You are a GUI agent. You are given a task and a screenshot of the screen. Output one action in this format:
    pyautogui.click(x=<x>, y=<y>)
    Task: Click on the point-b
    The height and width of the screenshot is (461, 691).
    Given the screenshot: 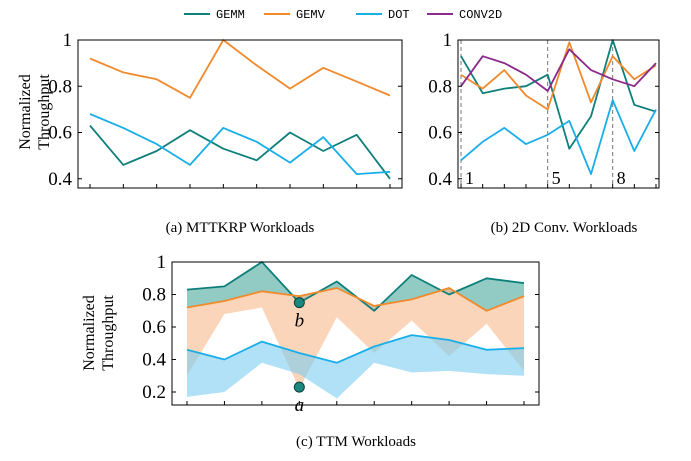 What is the action you would take?
    pyautogui.click(x=299, y=303)
    